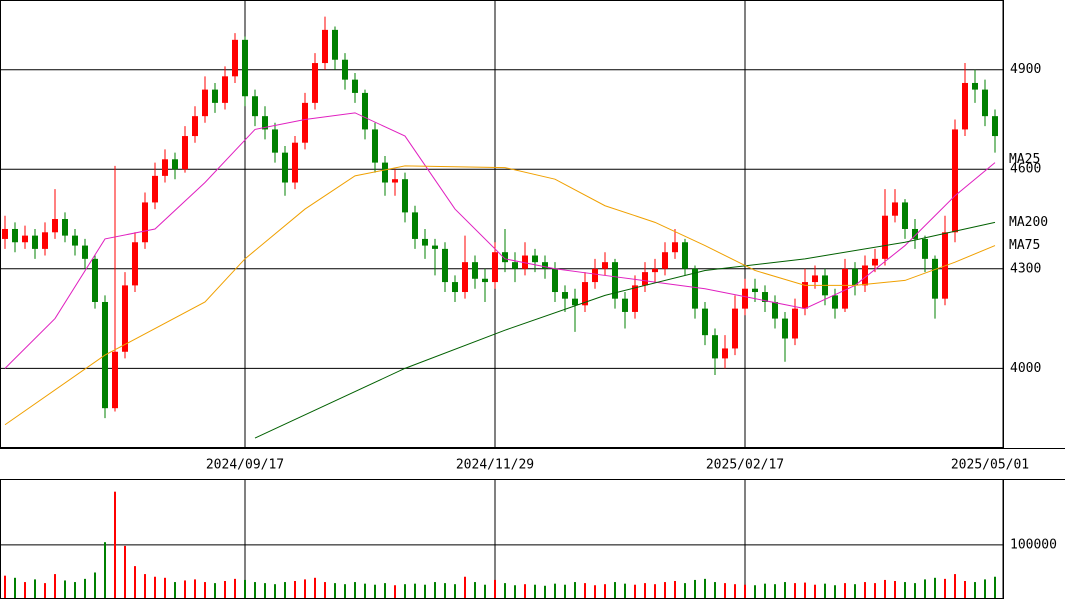  I want to click on y-tick-label: 4900, so click(1025, 69).